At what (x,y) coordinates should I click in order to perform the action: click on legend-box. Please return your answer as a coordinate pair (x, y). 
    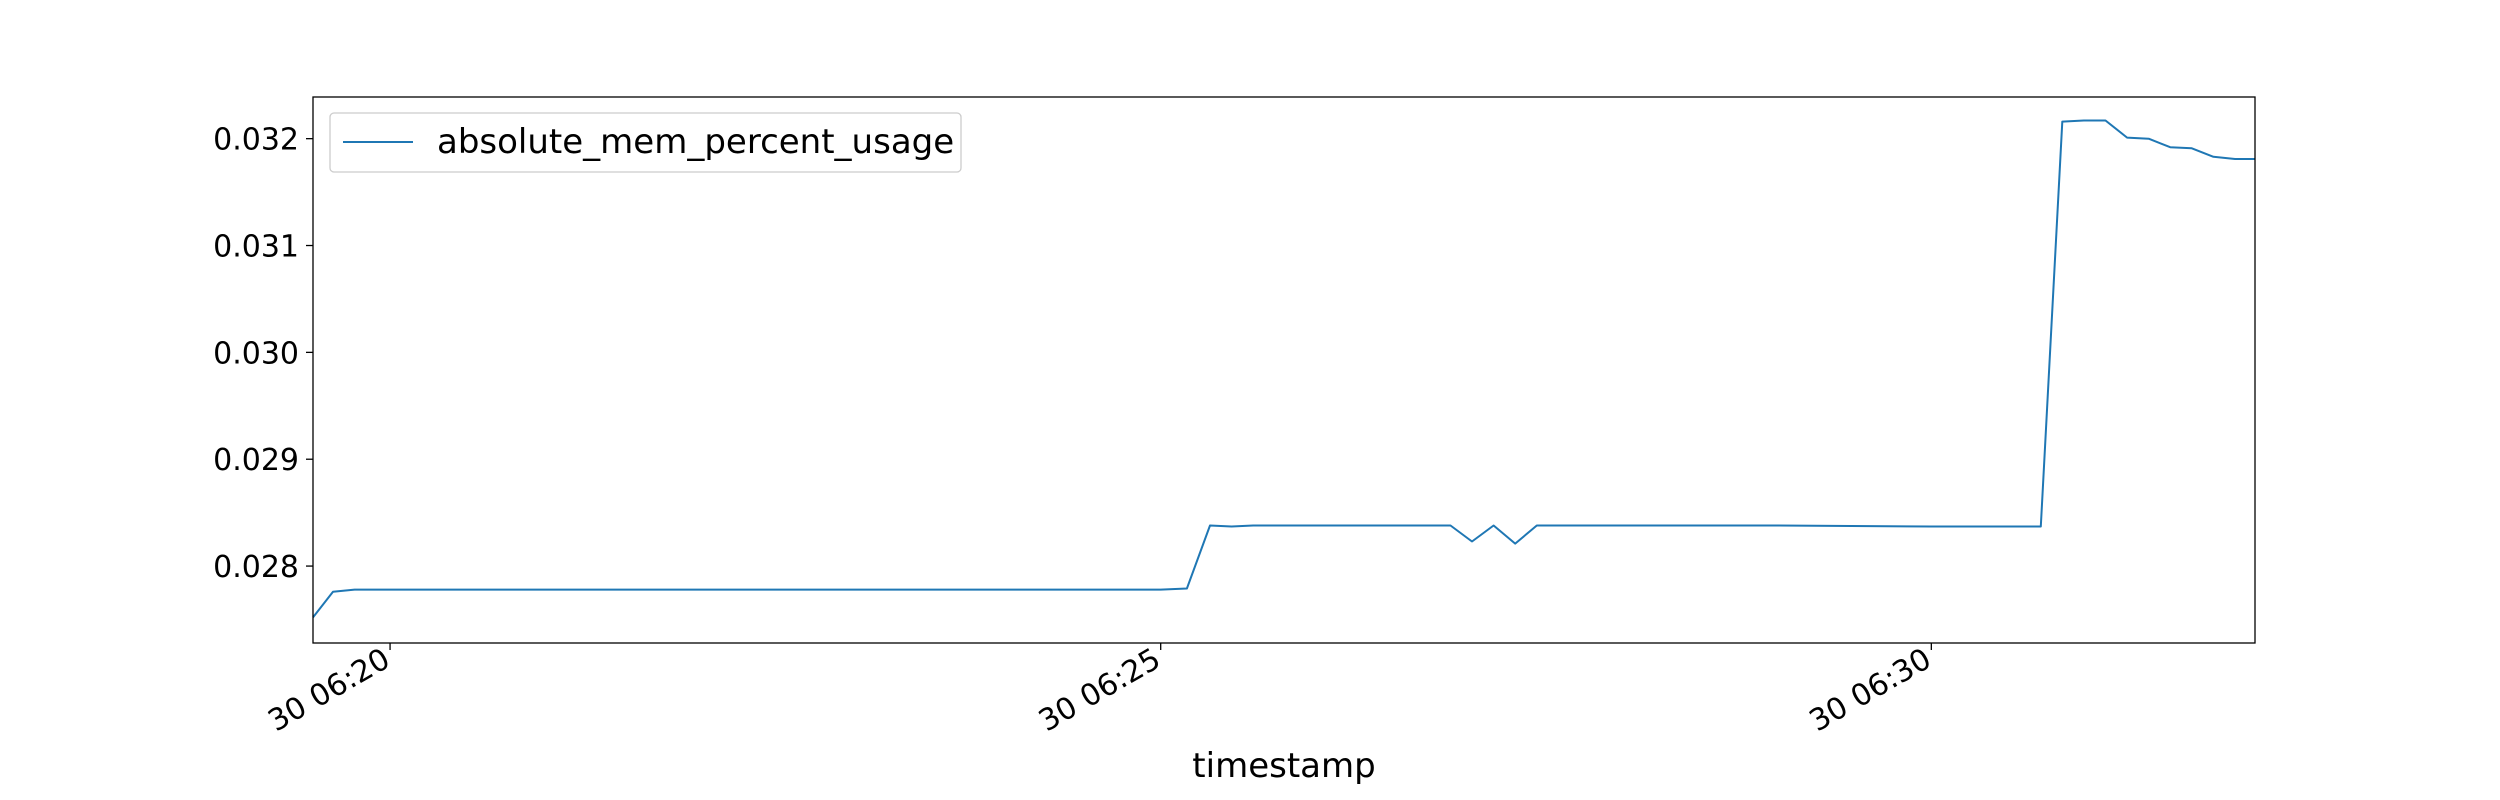
    Looking at the image, I should click on (645, 142).